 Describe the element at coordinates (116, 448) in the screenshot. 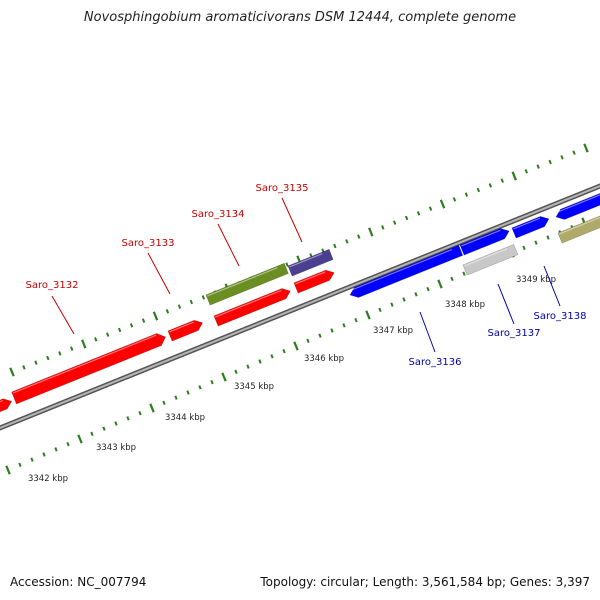

I see `scale-label: 3343 kbp` at that location.